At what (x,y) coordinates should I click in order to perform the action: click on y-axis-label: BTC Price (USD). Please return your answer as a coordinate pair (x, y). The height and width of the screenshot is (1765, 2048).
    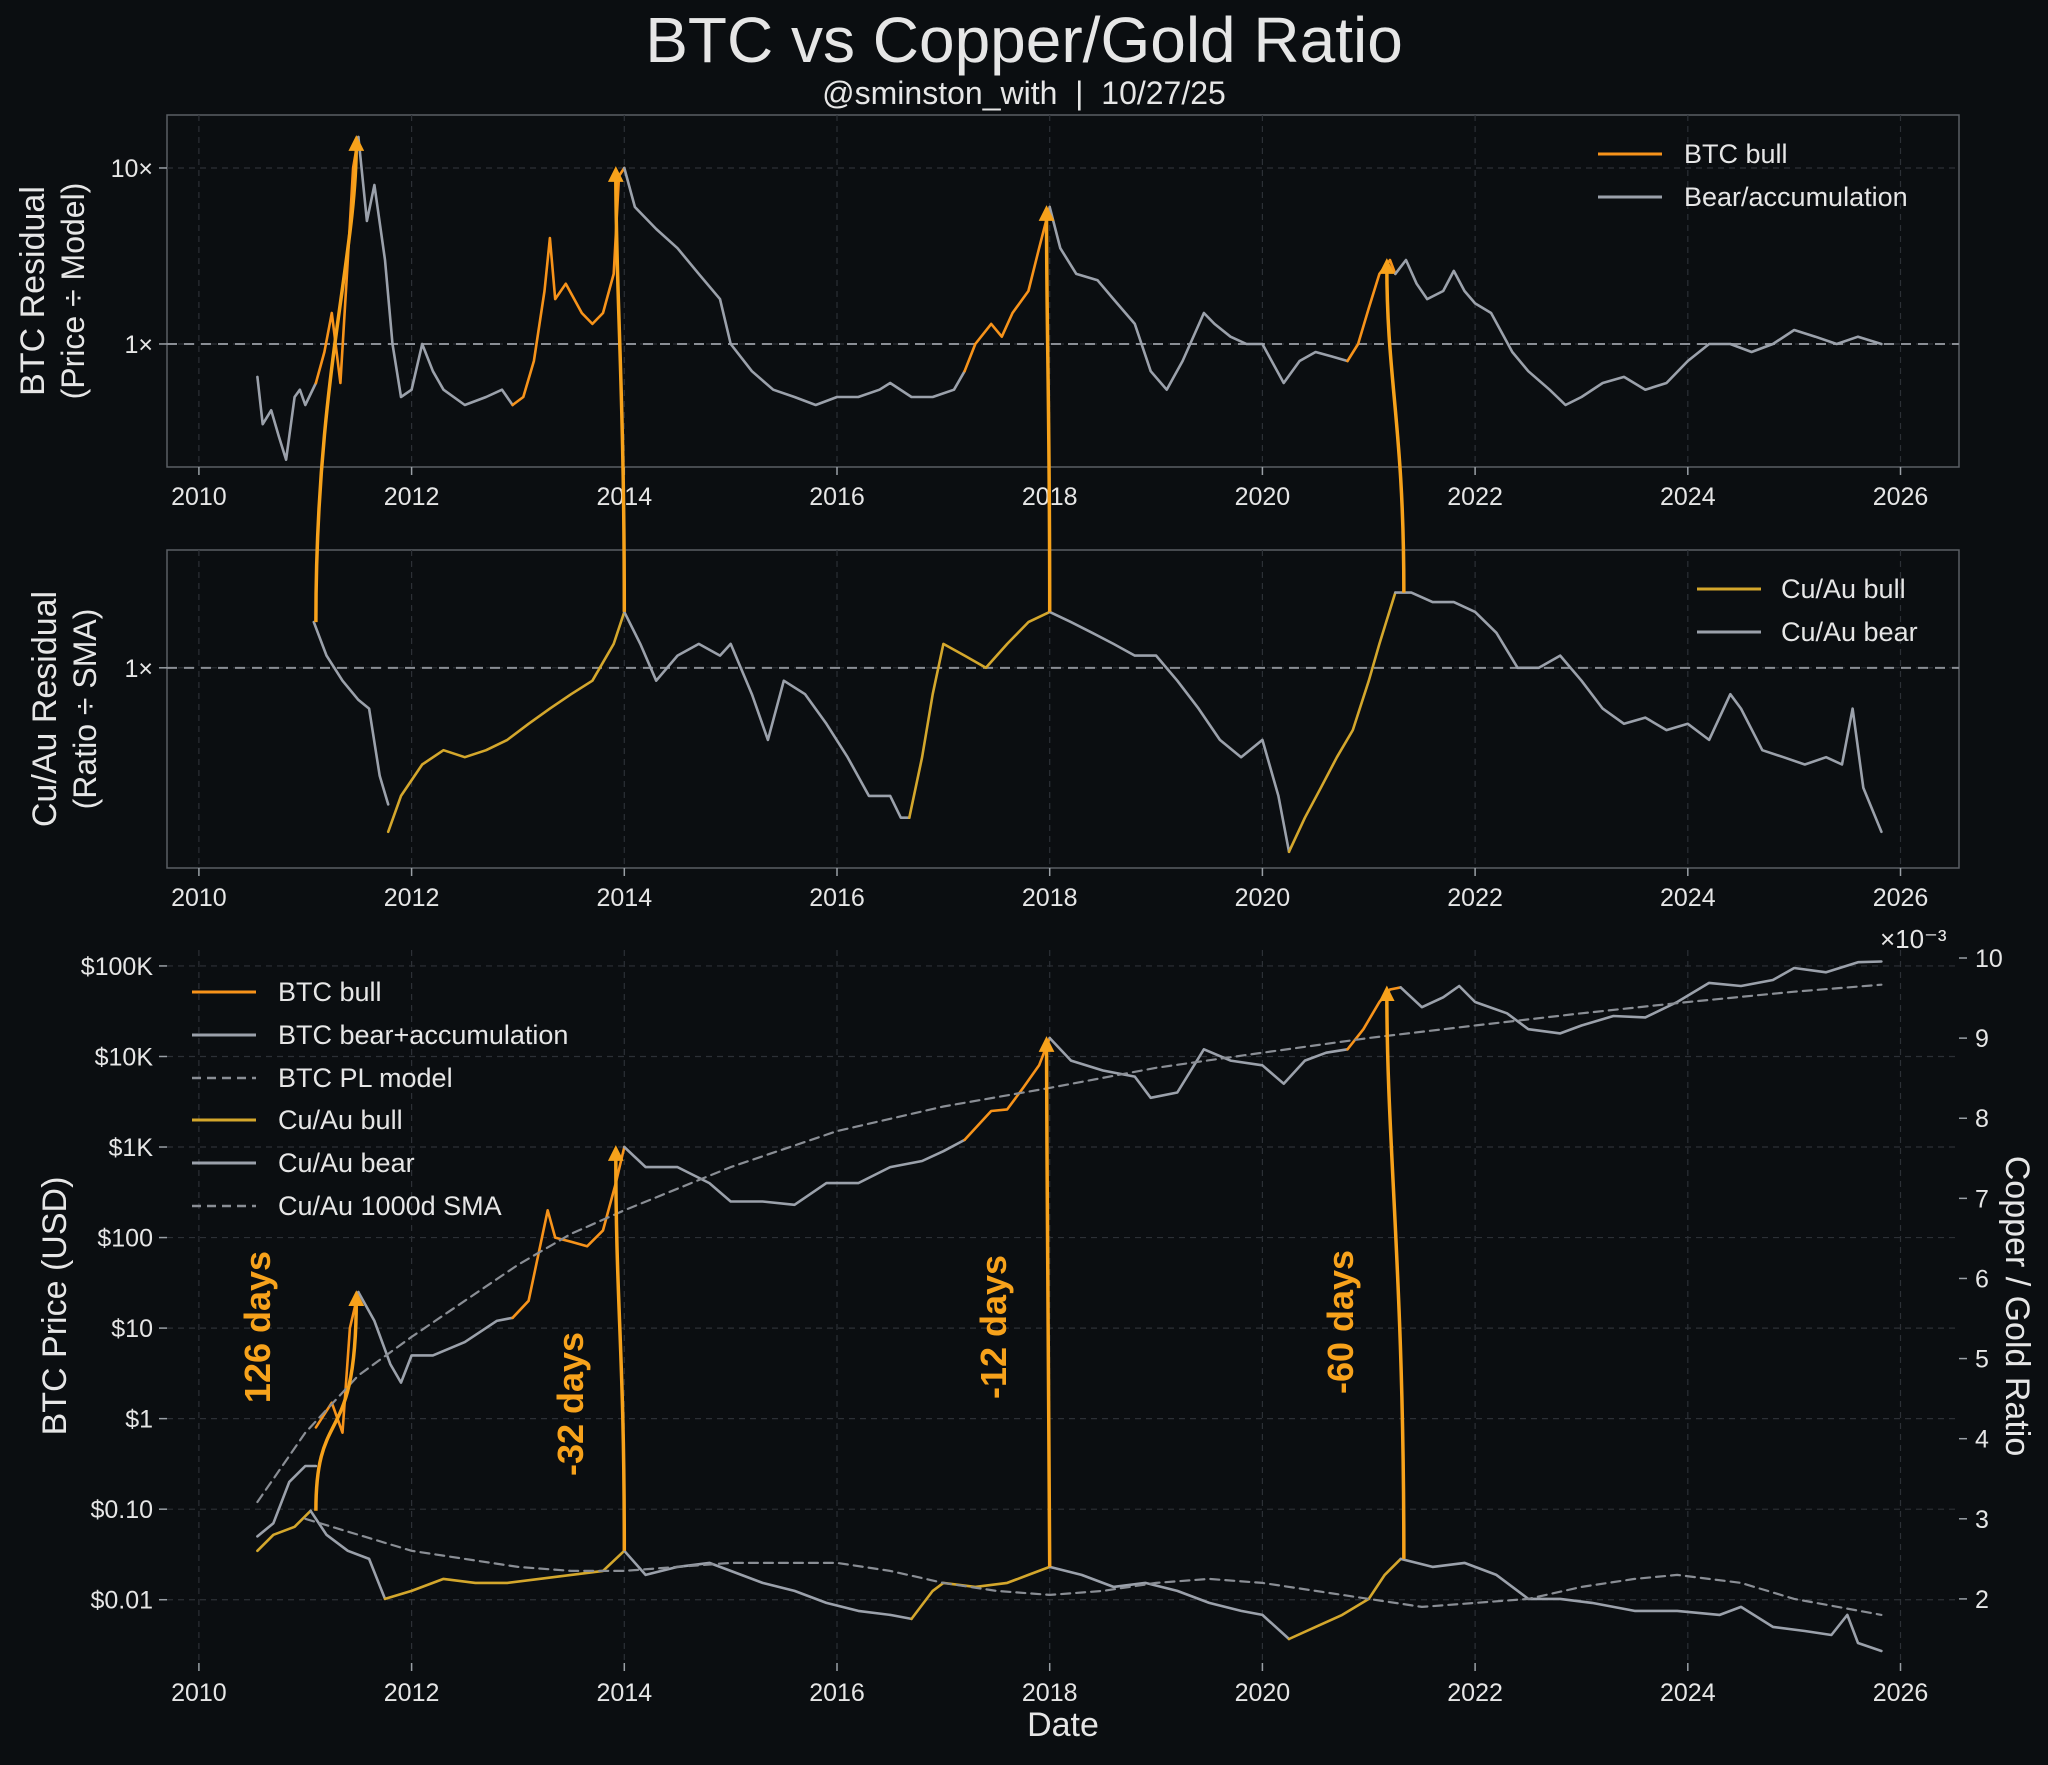
    Looking at the image, I should click on (55, 1306).